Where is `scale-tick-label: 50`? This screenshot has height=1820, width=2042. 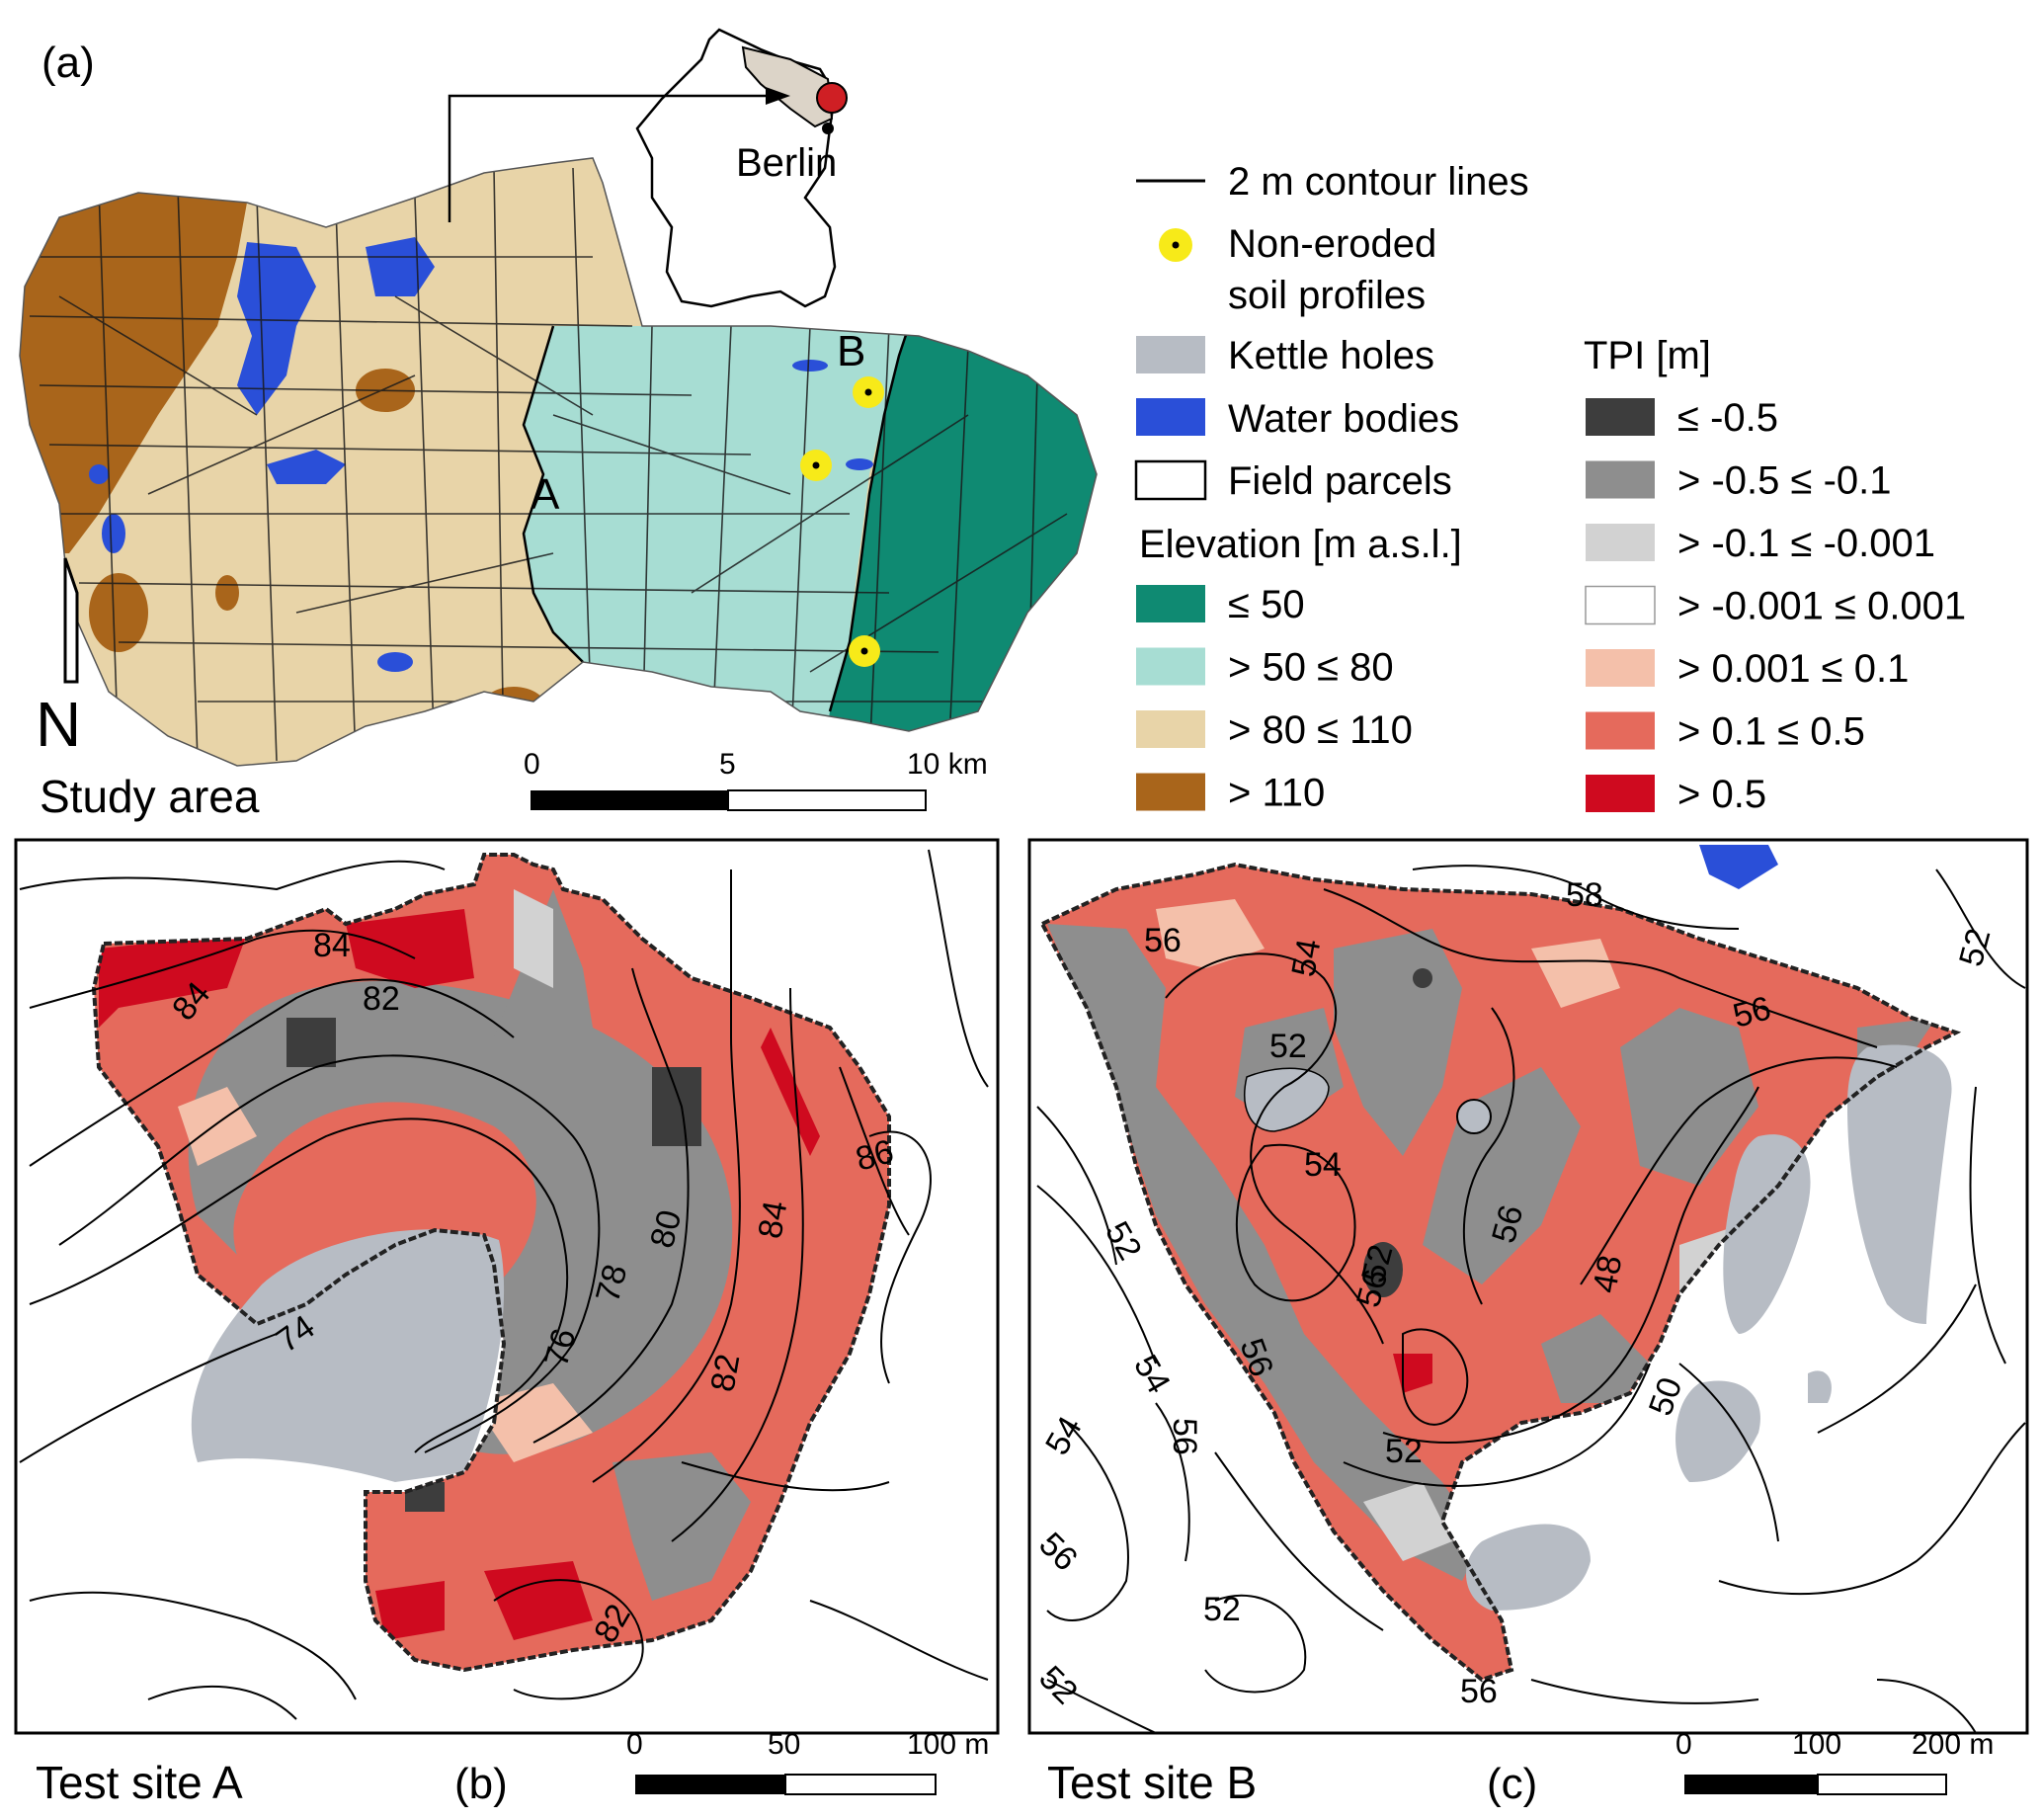
scale-tick-label: 50 is located at coordinates (784, 1744).